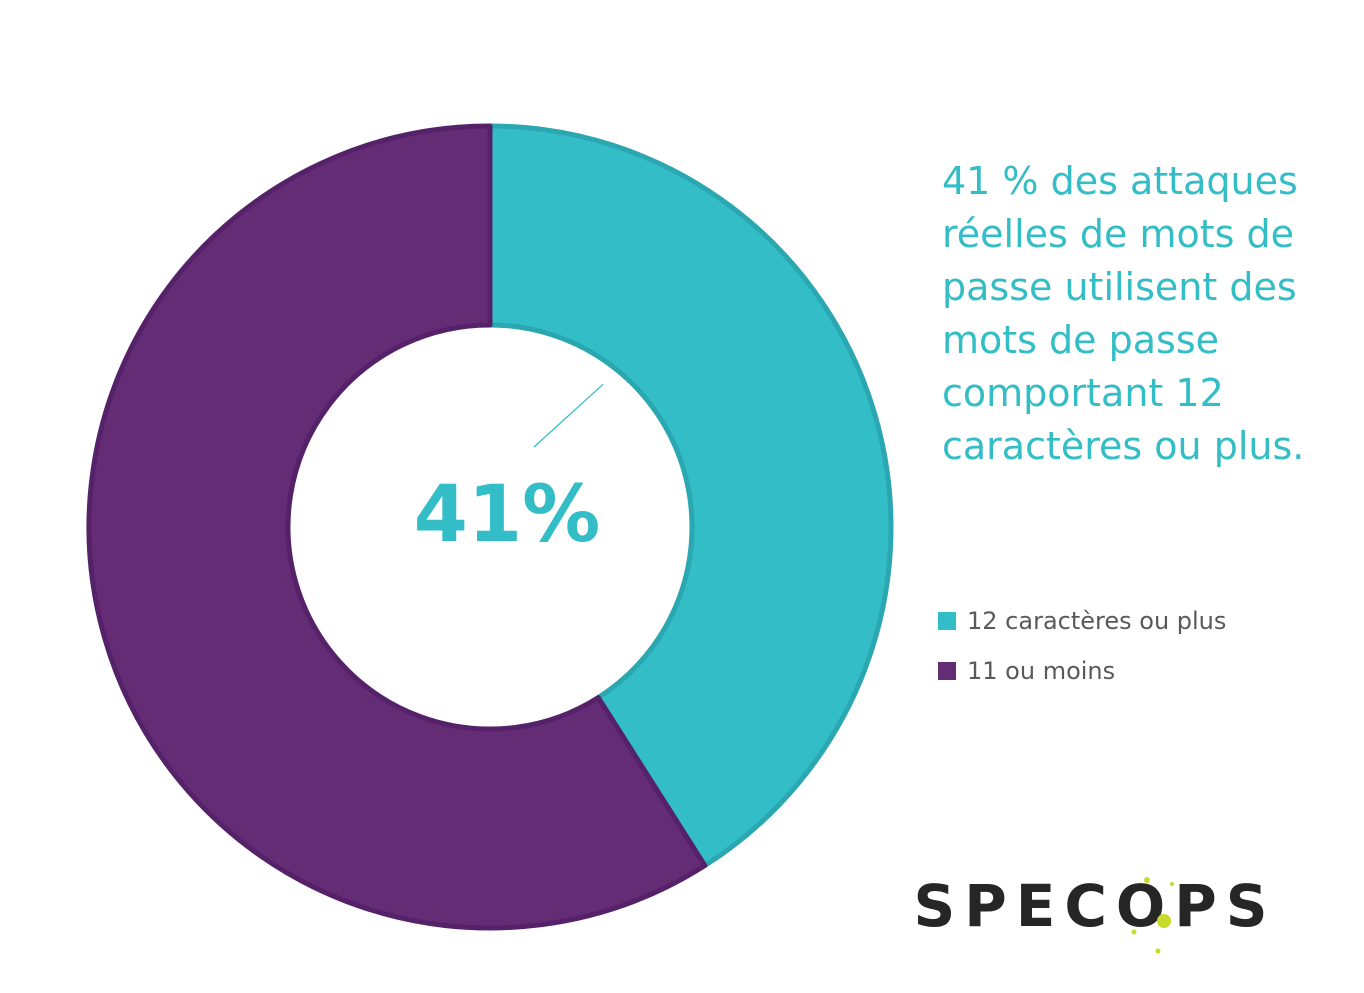  What do you see at coordinates (1094, 906) in the screenshot?
I see `specops-logo-text: SPECOPS` at bounding box center [1094, 906].